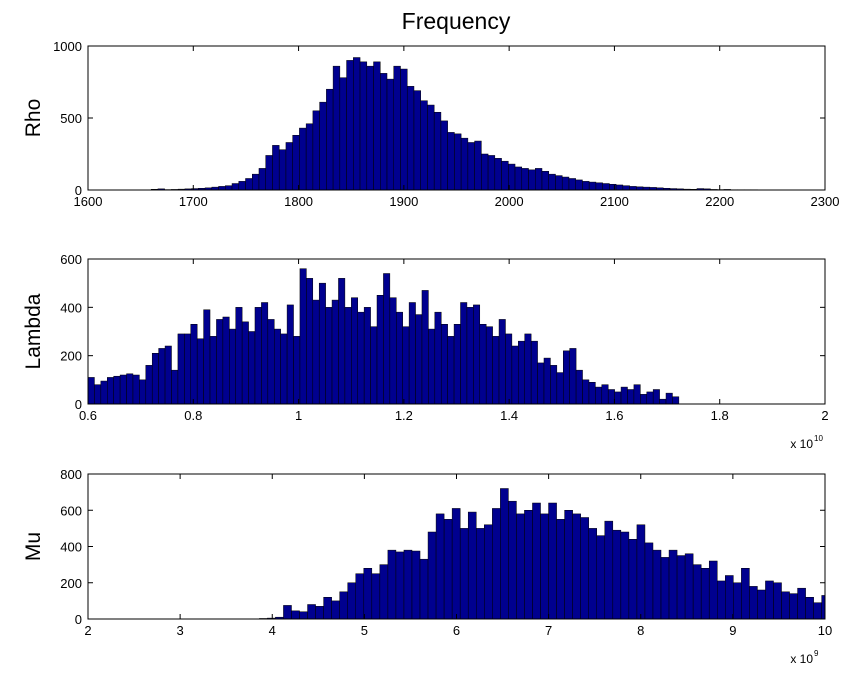 Image resolution: width=847 pixels, height=675 pixels. I want to click on y-axis-label: Lambda, so click(33, 331).